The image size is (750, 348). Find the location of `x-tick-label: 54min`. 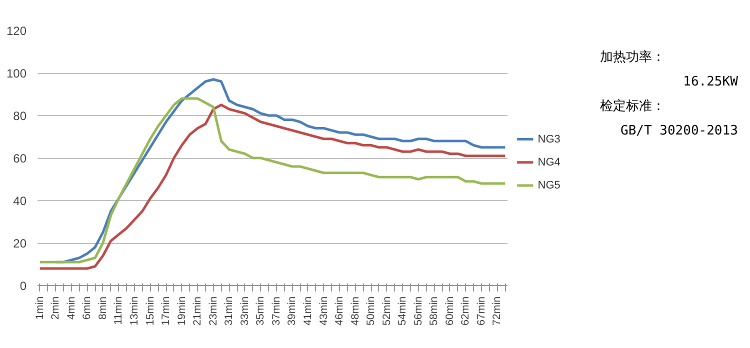

x-tick-label: 54min is located at coordinates (402, 311).